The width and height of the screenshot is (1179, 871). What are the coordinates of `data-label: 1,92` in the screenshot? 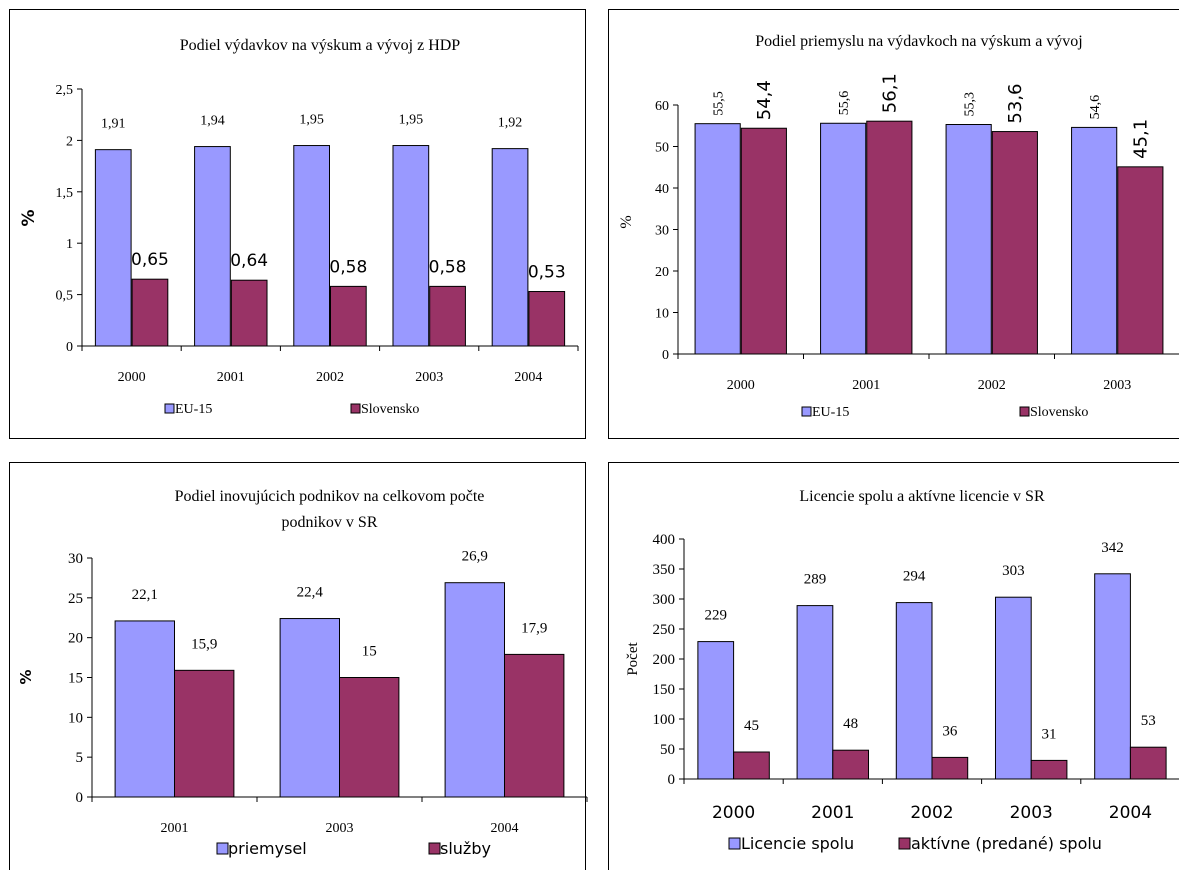 It's located at (510, 123).